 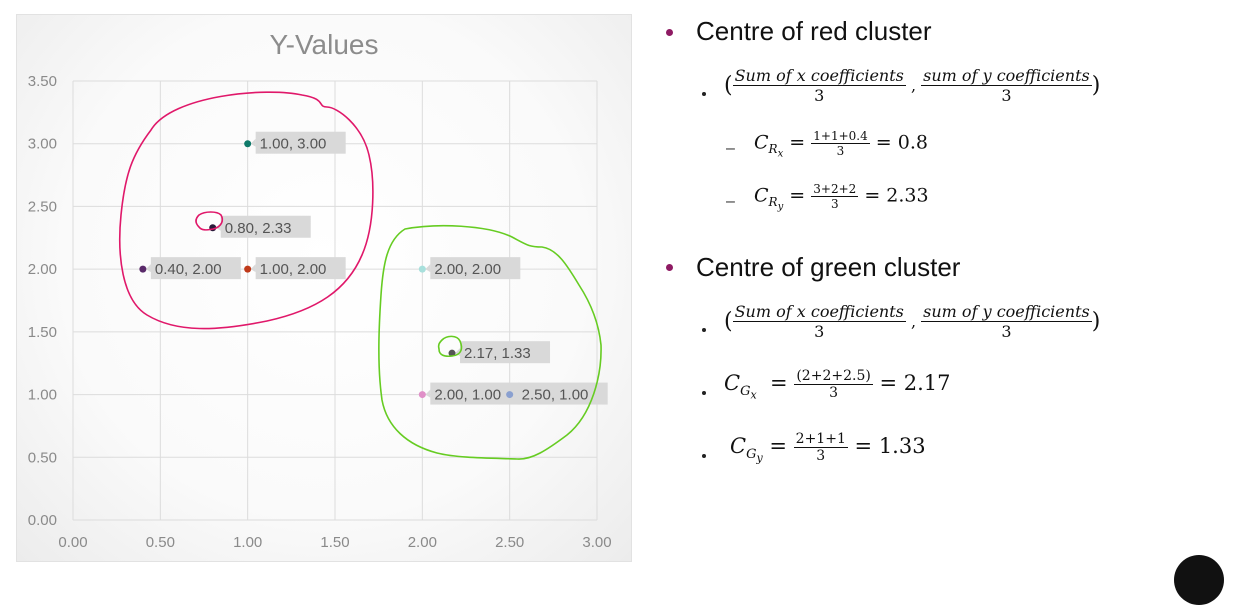 What do you see at coordinates (814, 31) in the screenshot?
I see `red-cluster-heading: Centre of red cluster` at bounding box center [814, 31].